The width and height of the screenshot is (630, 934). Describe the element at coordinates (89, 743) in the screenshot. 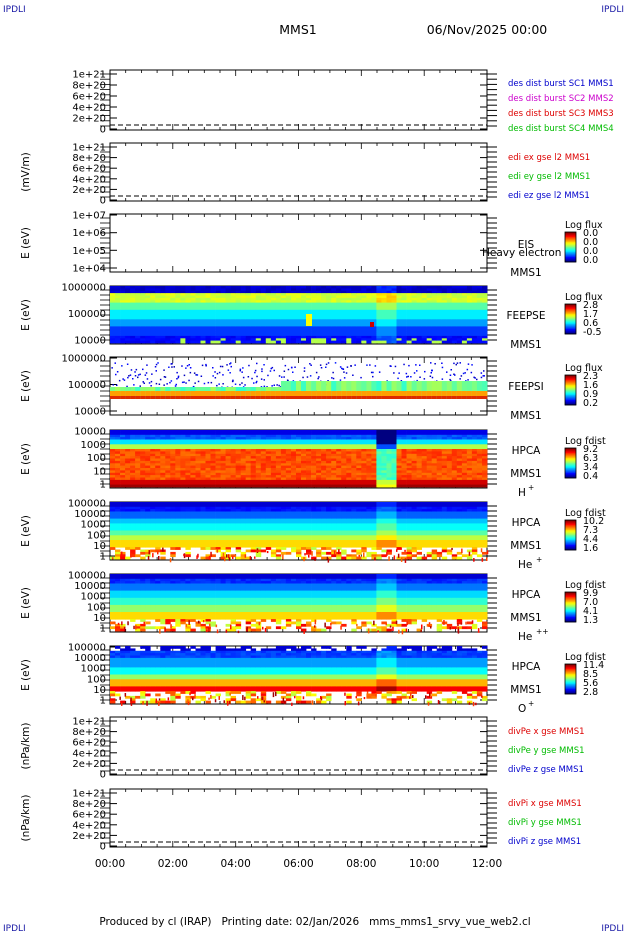

I see `y-tick-label-divpe: 6e+20` at that location.